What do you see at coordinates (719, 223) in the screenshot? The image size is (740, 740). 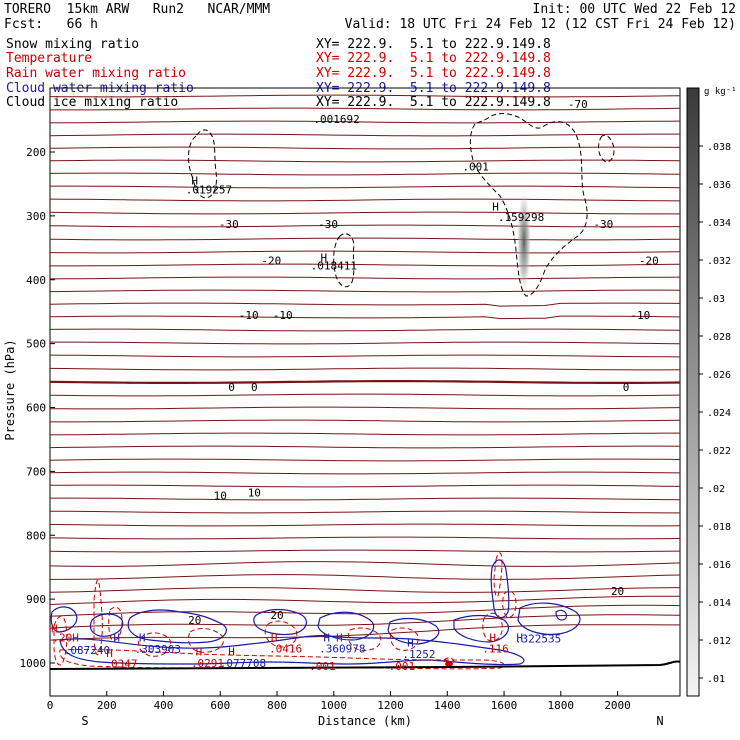 I see `colorbar-tick-label-2: .034` at bounding box center [719, 223].